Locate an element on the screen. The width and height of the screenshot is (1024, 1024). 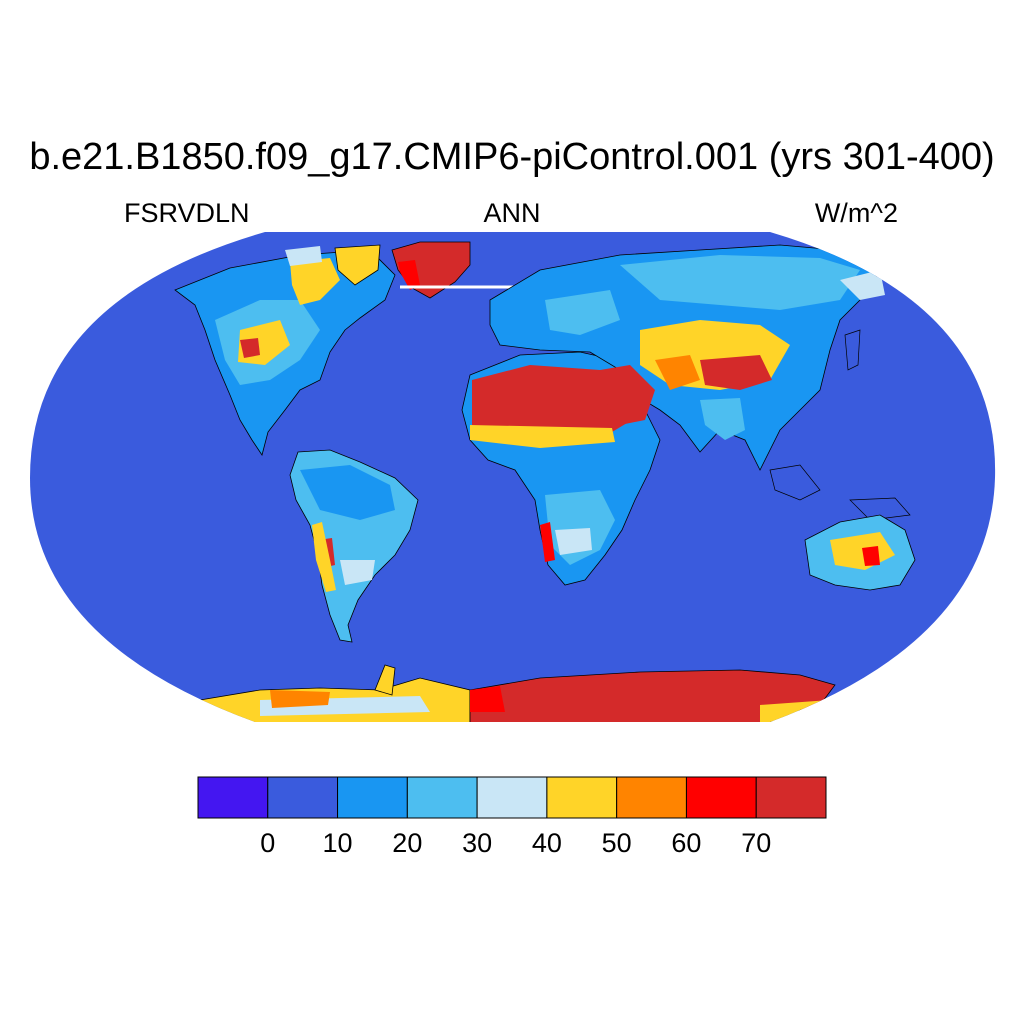
arabia-red is located at coordinates (627, 395).